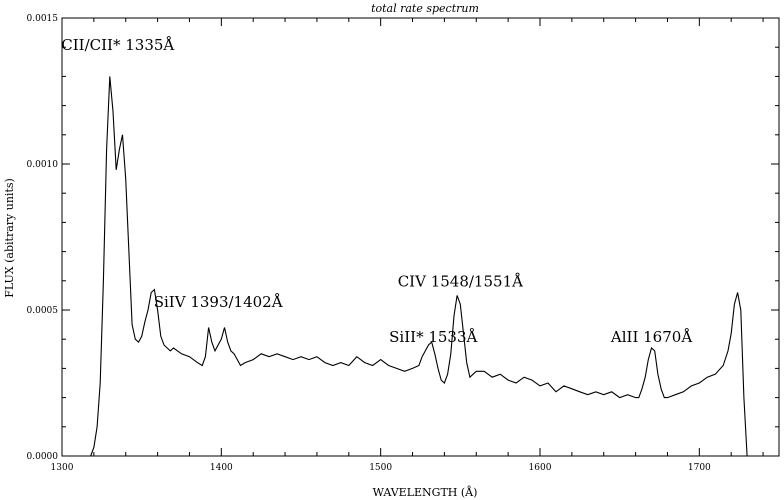 The height and width of the screenshot is (500, 784). I want to click on x-tick-label: 1400, so click(221, 468).